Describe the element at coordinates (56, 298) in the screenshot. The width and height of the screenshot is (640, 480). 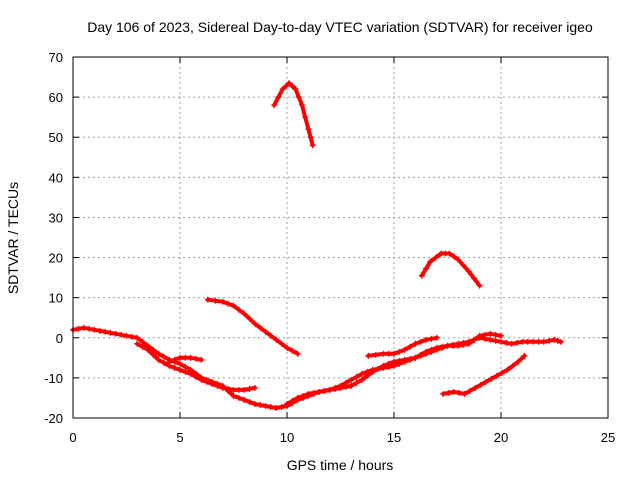
I see `y-tick-label: 10` at that location.